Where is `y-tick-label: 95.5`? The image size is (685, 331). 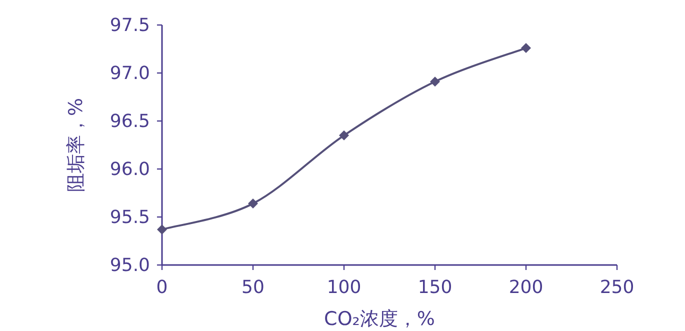 y-tick-label: 95.5 is located at coordinates (130, 217).